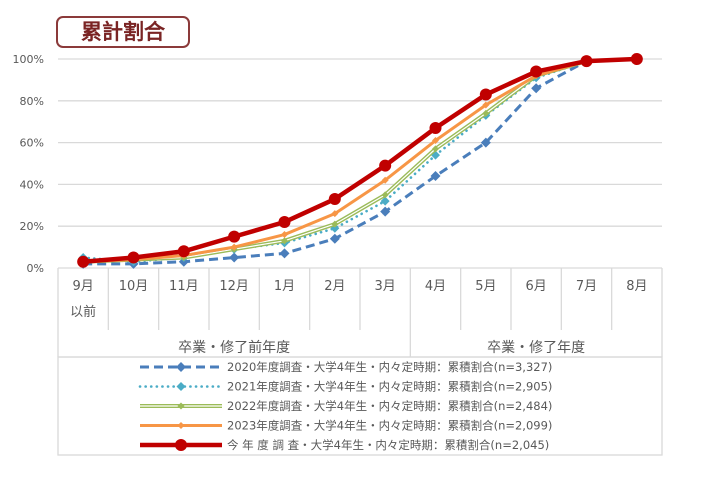 This screenshot has height=484, width=704. Describe the element at coordinates (586, 286) in the screenshot. I see `x-tick-label: 7月` at that location.